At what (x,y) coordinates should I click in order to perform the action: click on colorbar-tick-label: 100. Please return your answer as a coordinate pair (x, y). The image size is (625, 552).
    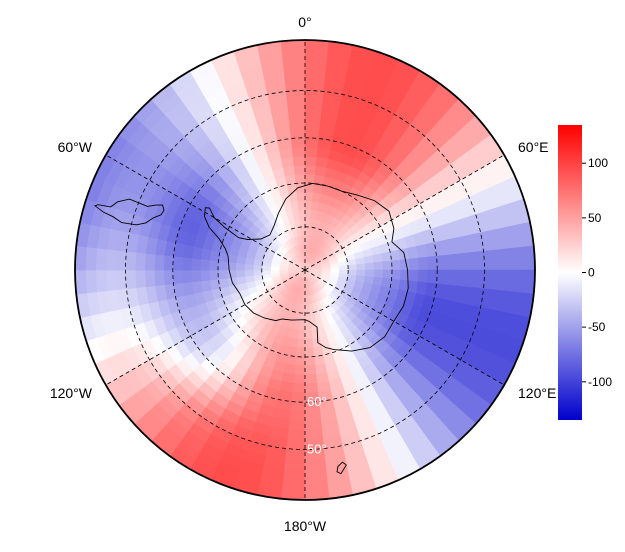
    Looking at the image, I should click on (598, 163).